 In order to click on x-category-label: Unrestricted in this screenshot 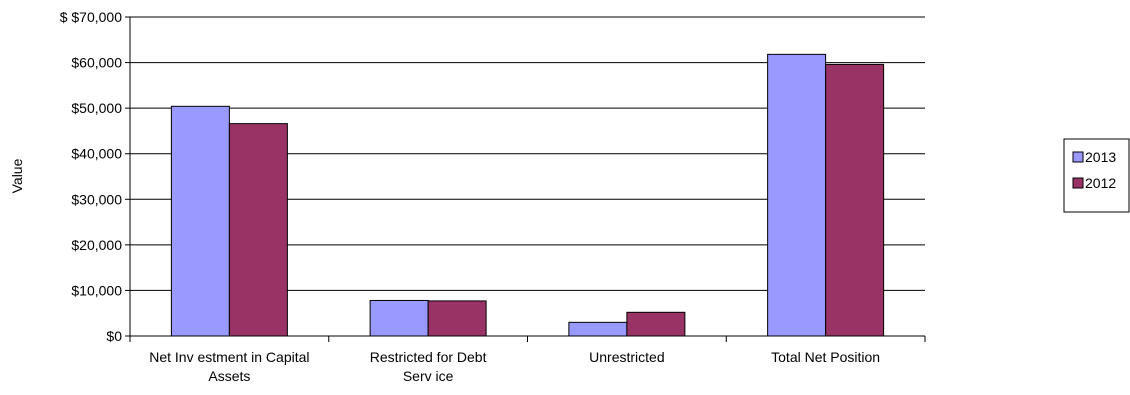, I will do `click(626, 357)`.